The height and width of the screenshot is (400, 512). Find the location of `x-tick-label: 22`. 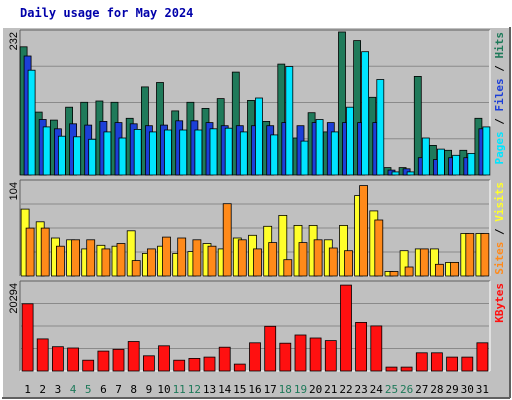

x-tick-label: 22 is located at coordinates (345, 389).